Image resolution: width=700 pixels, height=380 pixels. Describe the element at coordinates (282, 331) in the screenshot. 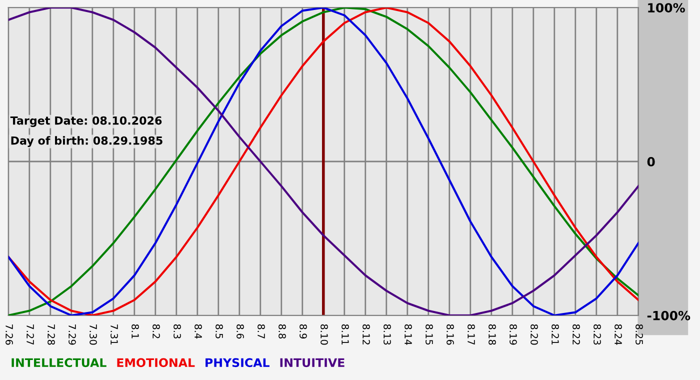

I see `x-tick-label: 8.8` at that location.